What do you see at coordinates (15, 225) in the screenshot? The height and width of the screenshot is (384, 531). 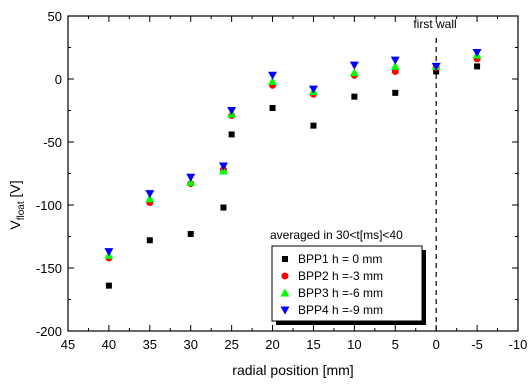 I see `y-axis-title-main: V` at bounding box center [15, 225].